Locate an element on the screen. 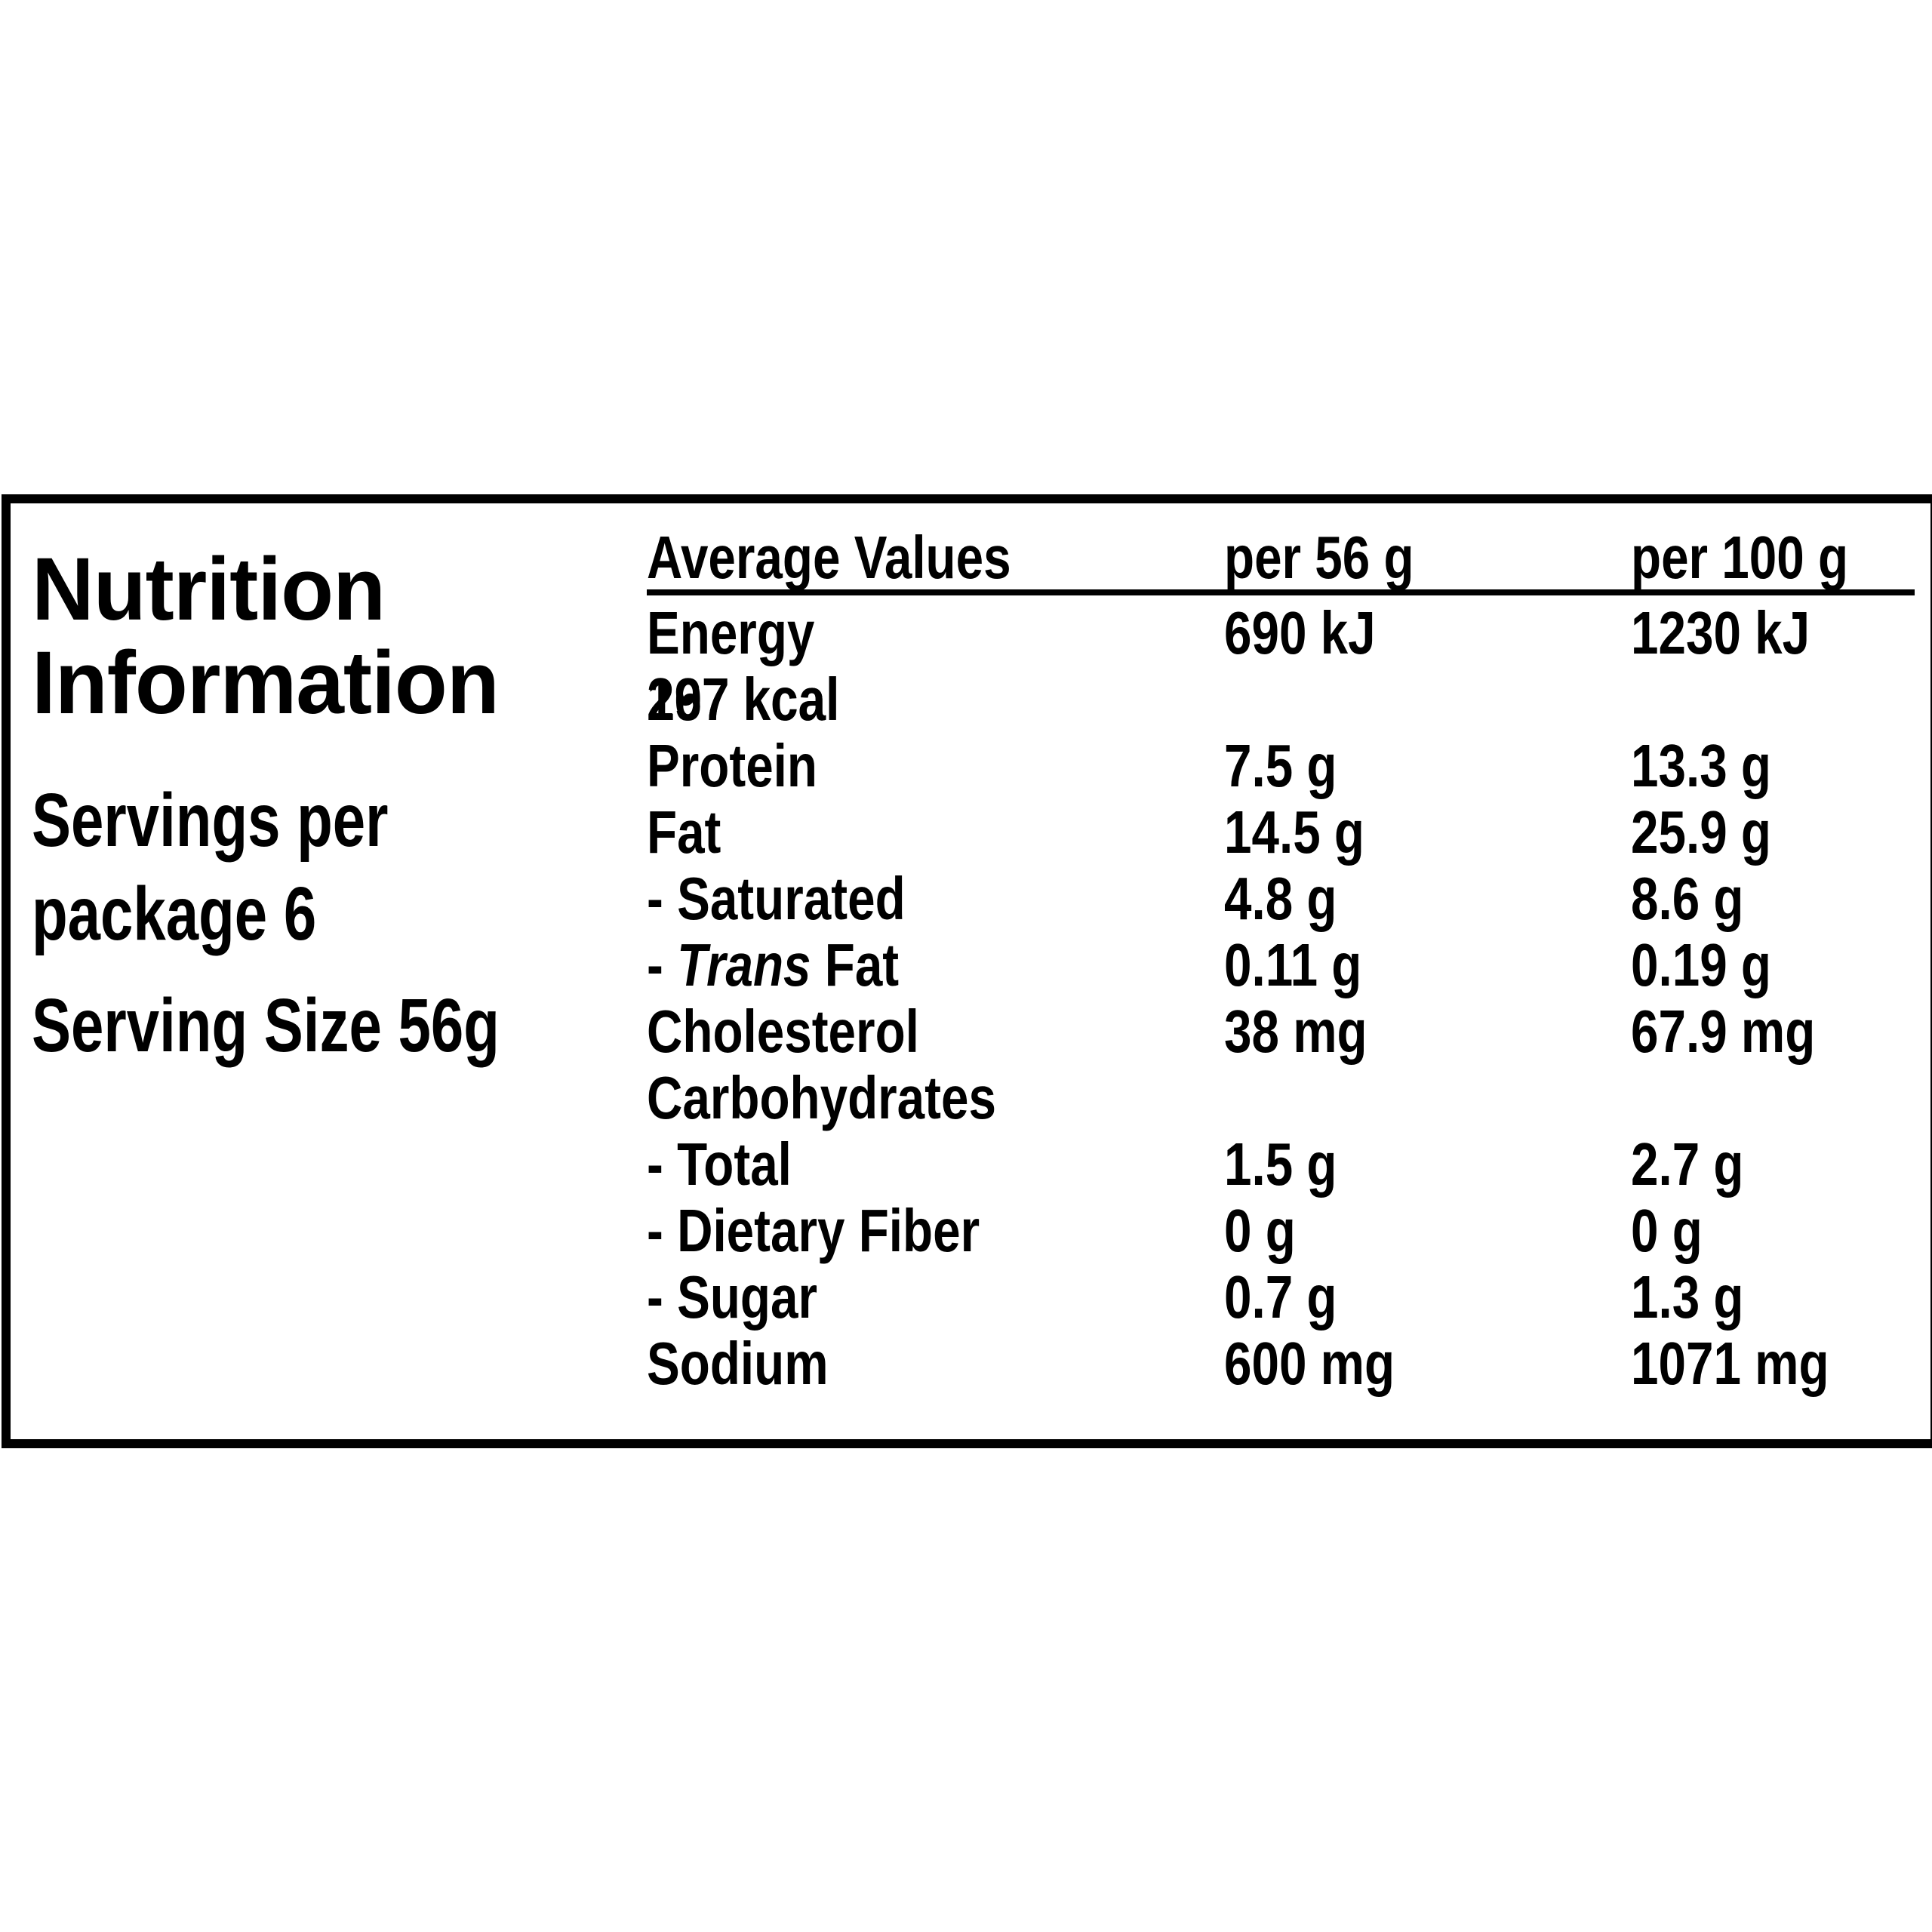  table-row-energy: Energy 690 kJ 1230 kJ 167 kcal 297 kcal is located at coordinates (1281, 666).